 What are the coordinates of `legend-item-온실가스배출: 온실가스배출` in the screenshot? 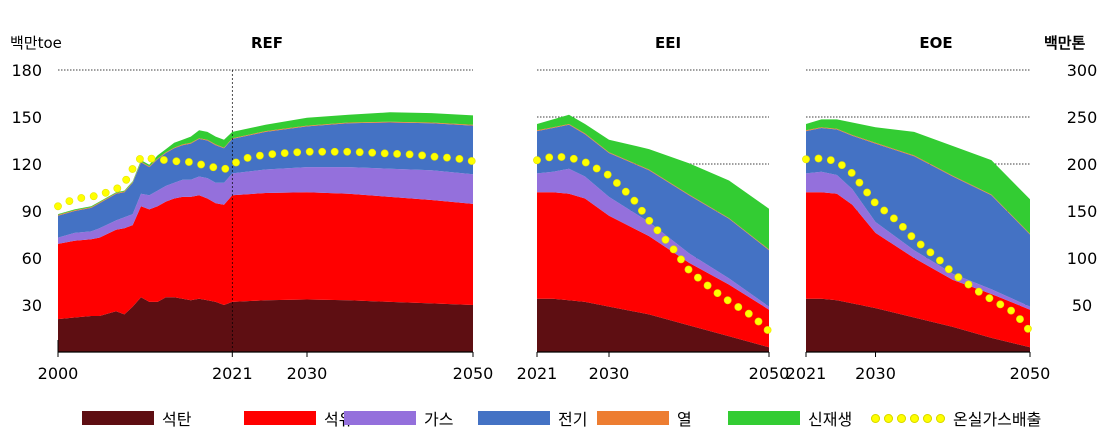 It's located at (956, 418).